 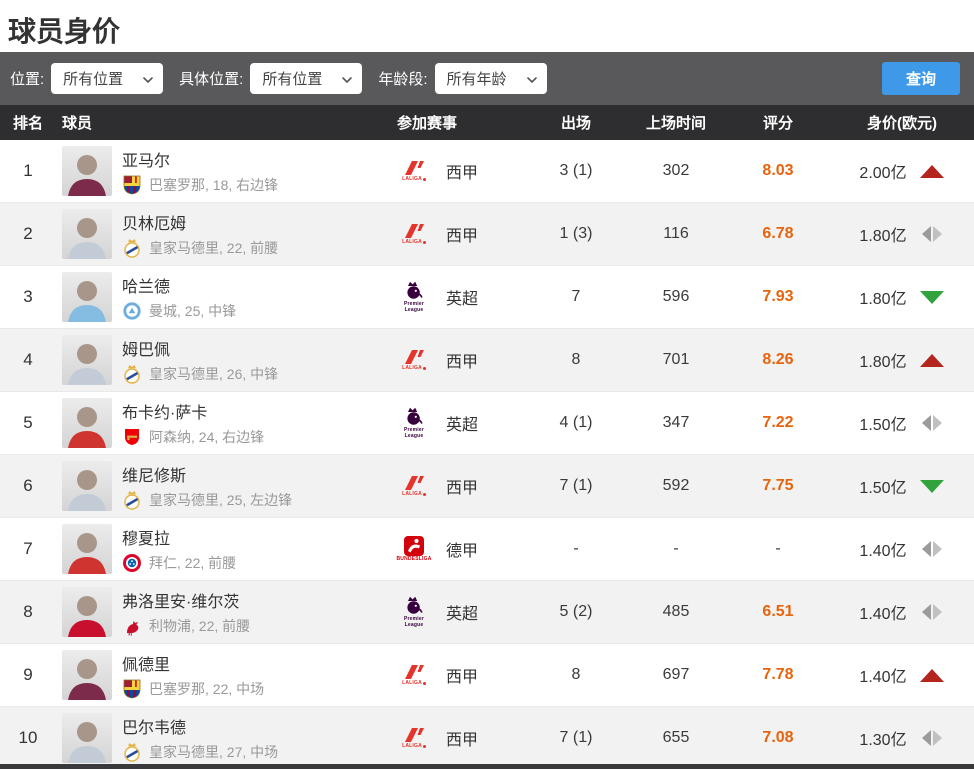 I want to click on filter-position: 位置: 所有位置, so click(x=87, y=78).